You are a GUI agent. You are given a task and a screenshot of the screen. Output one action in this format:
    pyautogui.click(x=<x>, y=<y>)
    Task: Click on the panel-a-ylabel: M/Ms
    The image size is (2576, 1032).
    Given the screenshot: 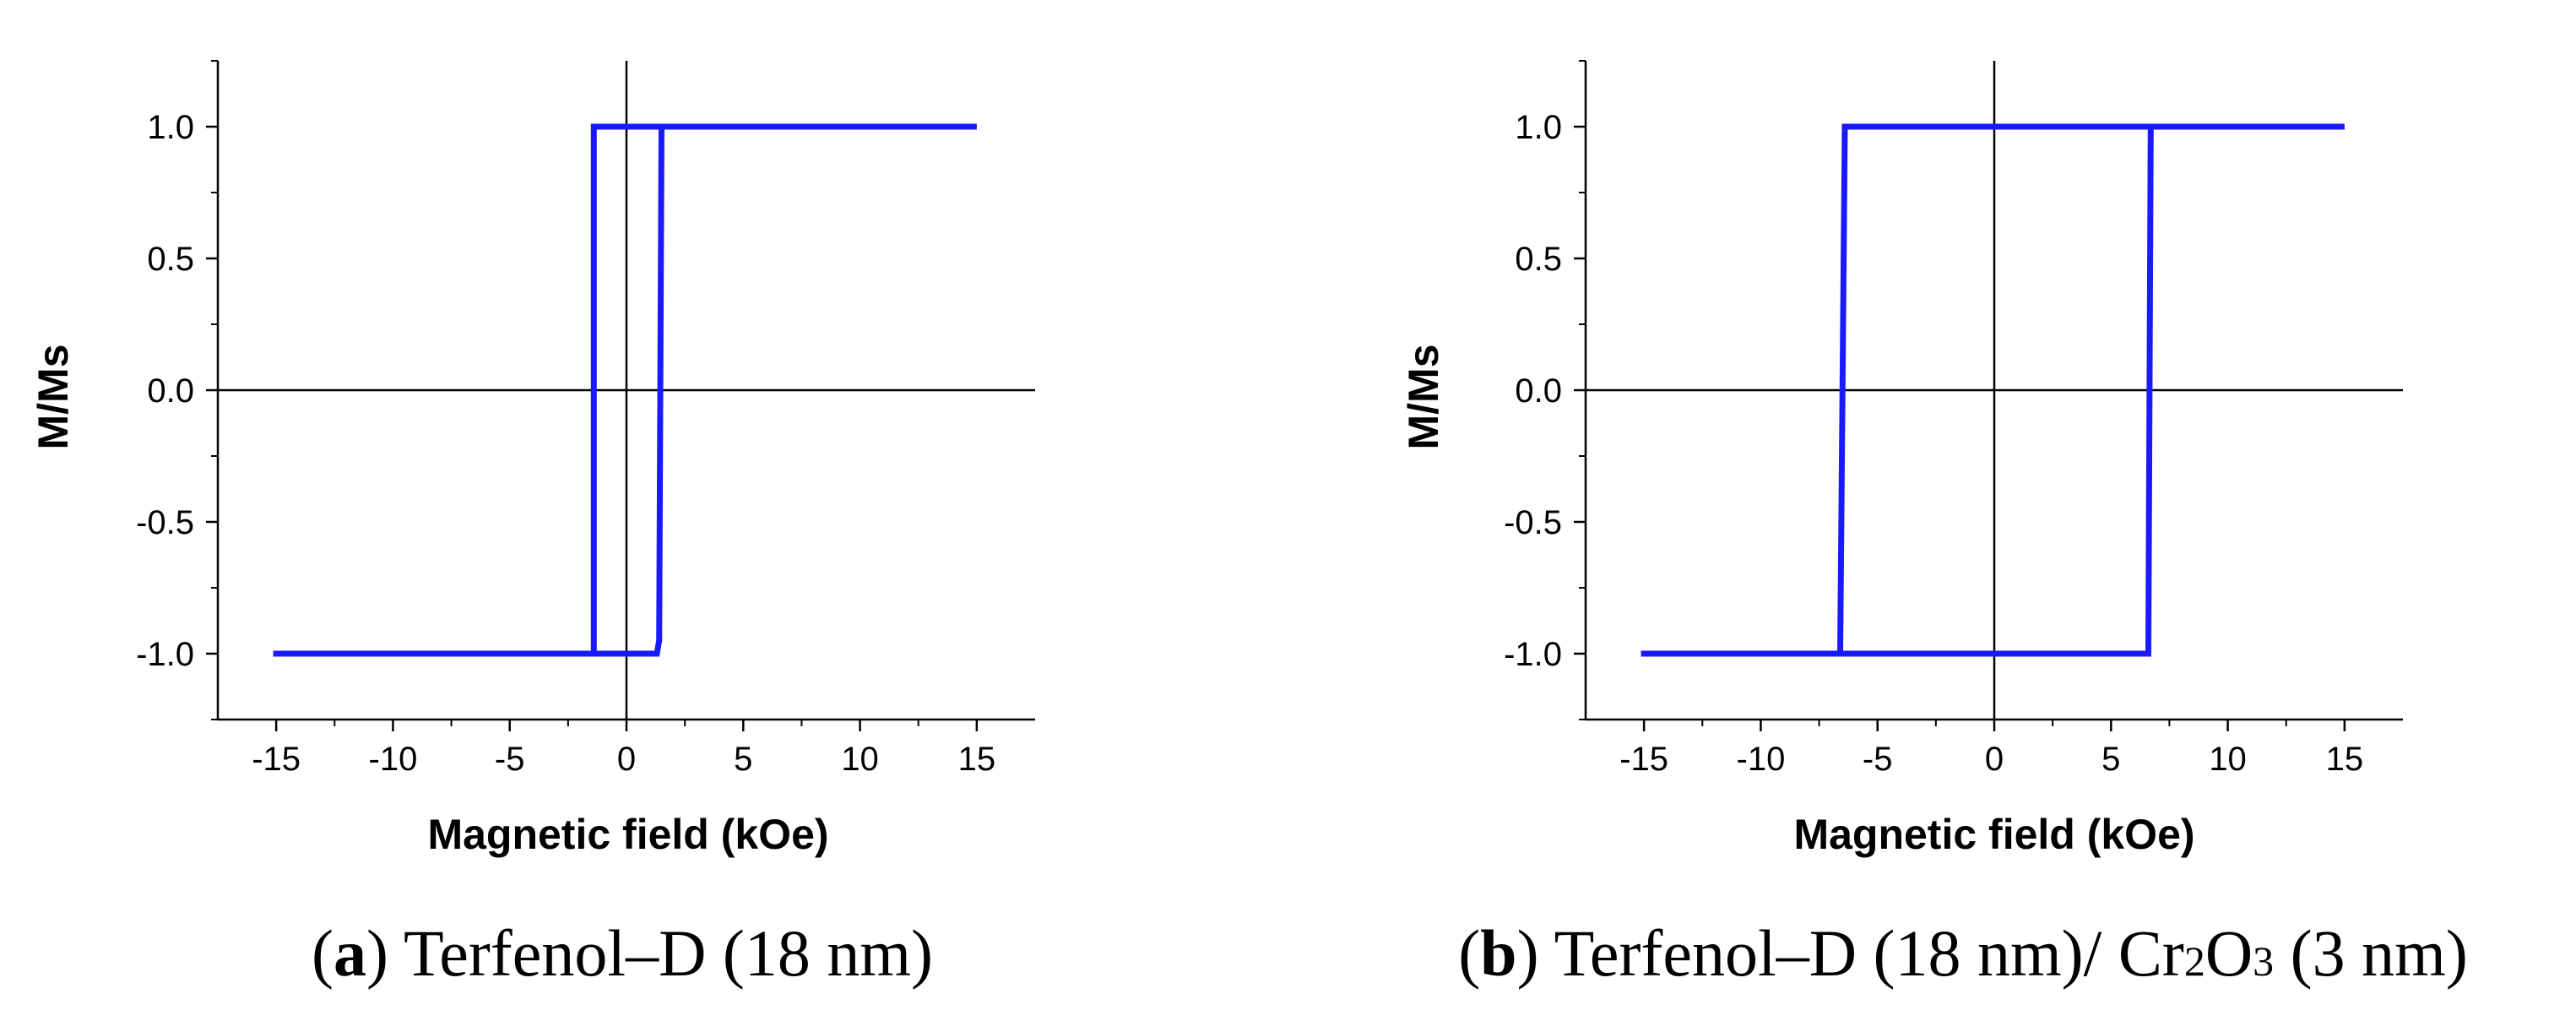 What is the action you would take?
    pyautogui.click(x=53, y=398)
    